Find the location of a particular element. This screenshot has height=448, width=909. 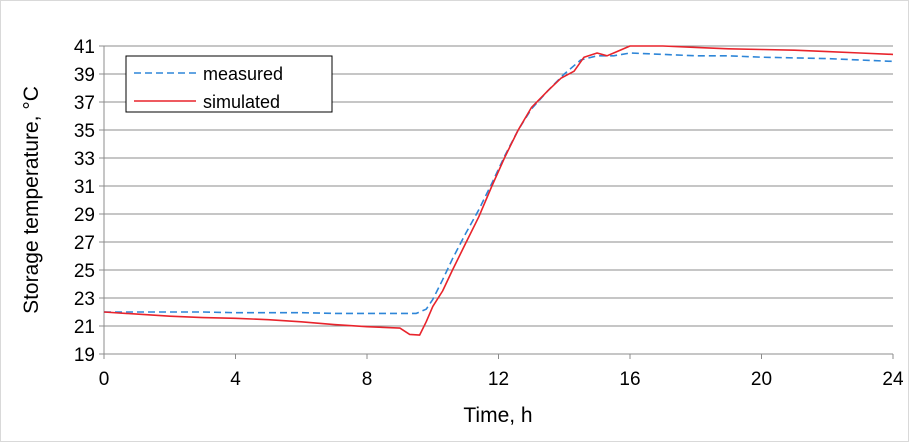

legend: measured simulated is located at coordinates (229, 84).